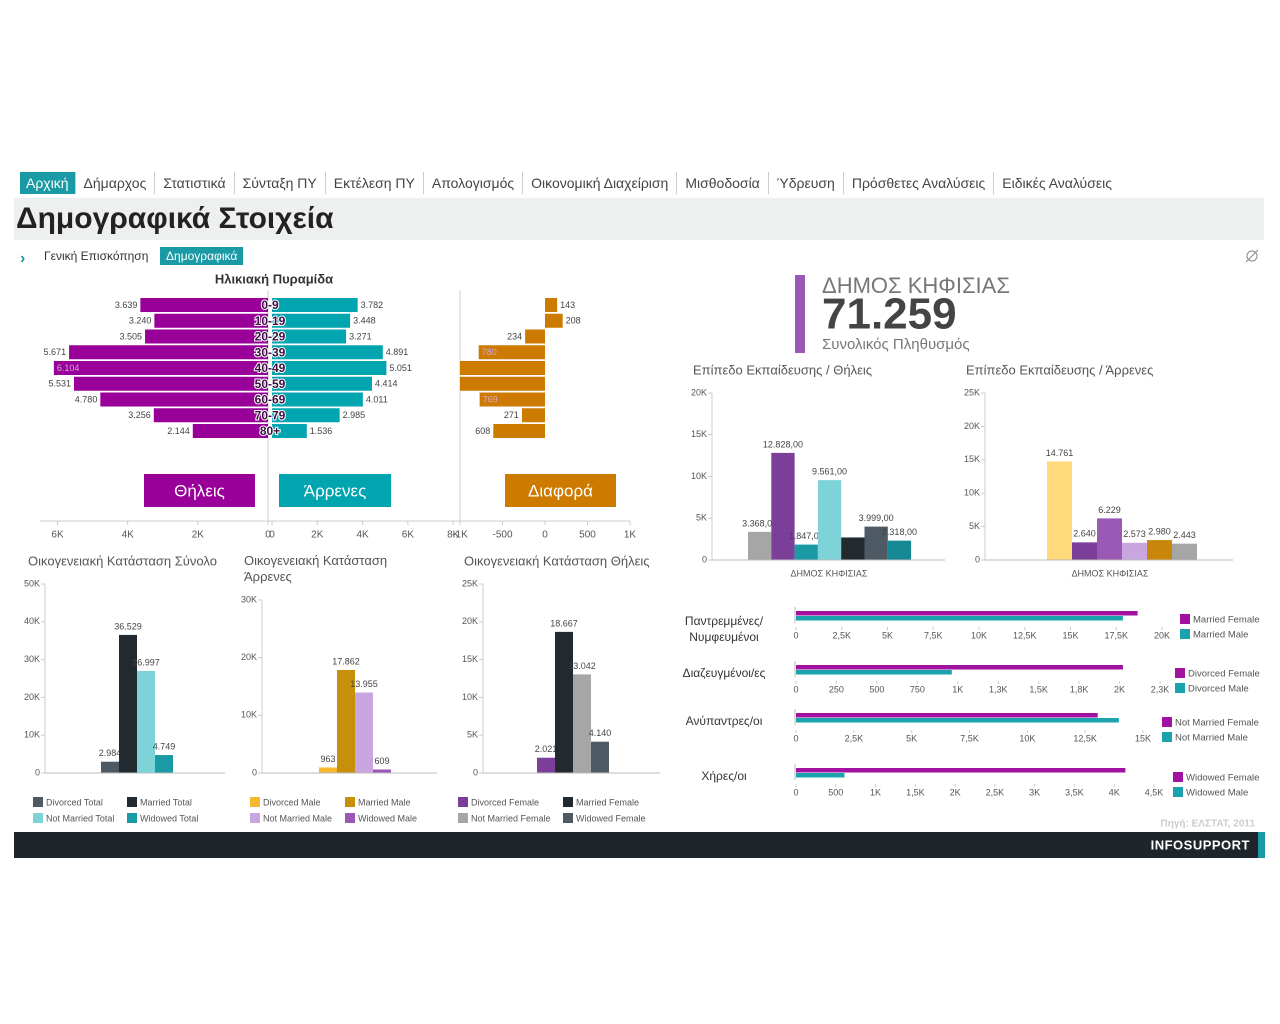 This screenshot has width=1280, height=1024. I want to click on nav-item: Μισθοδοσία, so click(721, 183).